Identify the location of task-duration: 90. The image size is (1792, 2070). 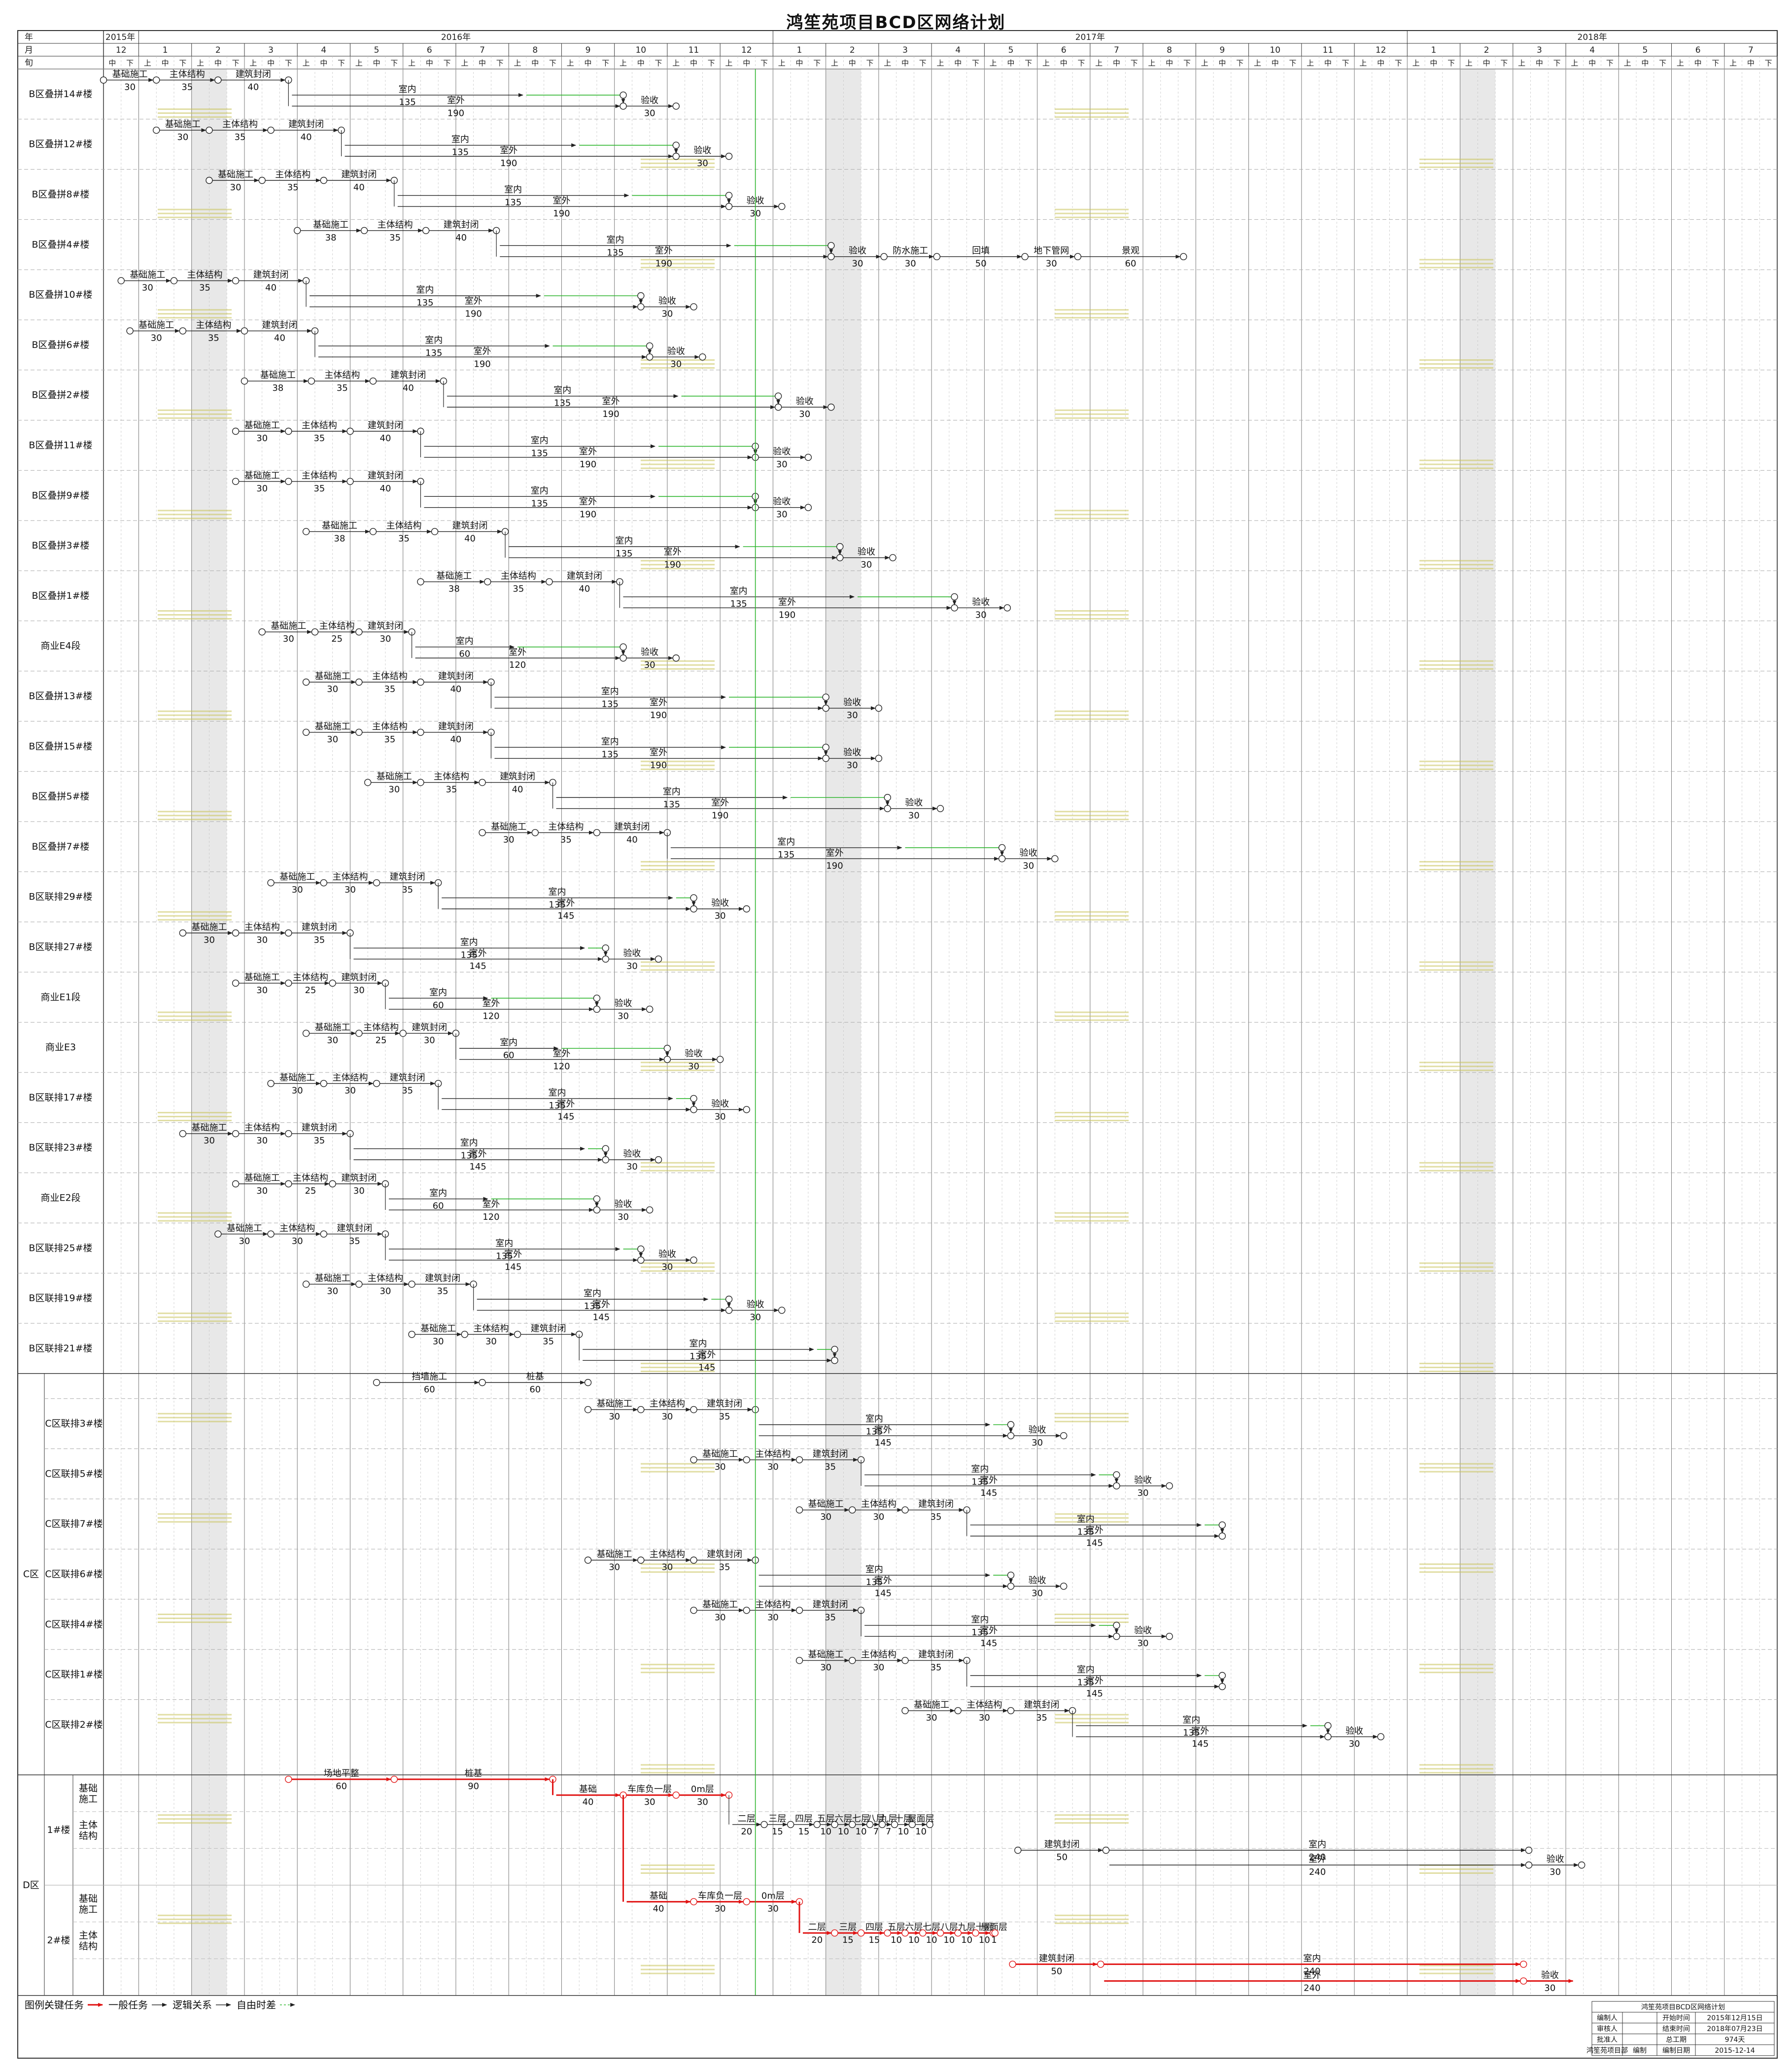
(473, 1787).